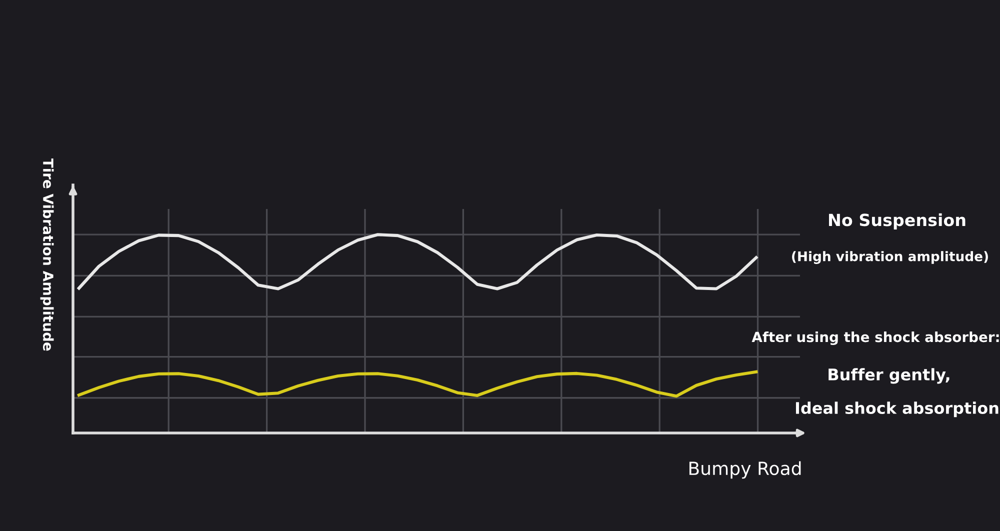  I want to click on text: No Suspension, so click(897, 221).